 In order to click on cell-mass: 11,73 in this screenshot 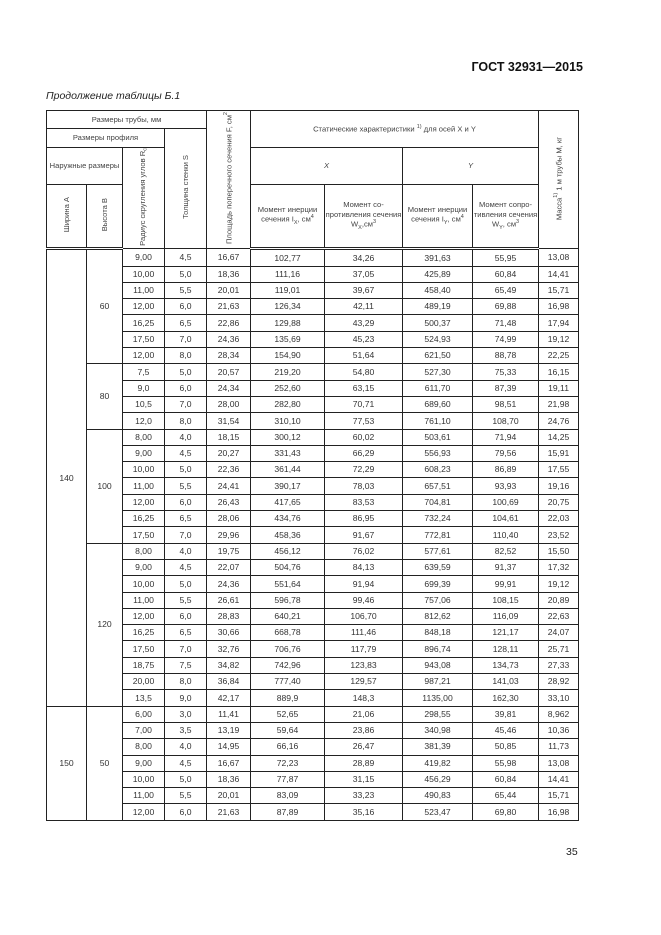, I will do `click(559, 747)`.